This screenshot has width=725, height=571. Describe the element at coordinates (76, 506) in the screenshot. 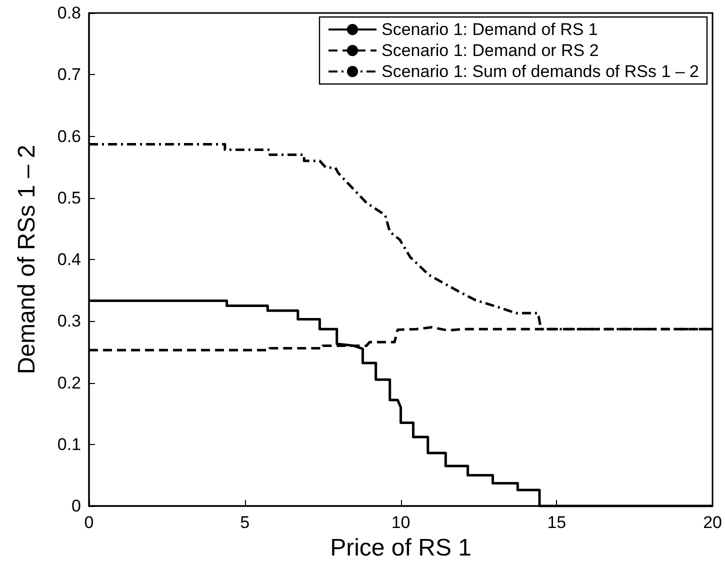

I see `y-tick-label: 0` at that location.